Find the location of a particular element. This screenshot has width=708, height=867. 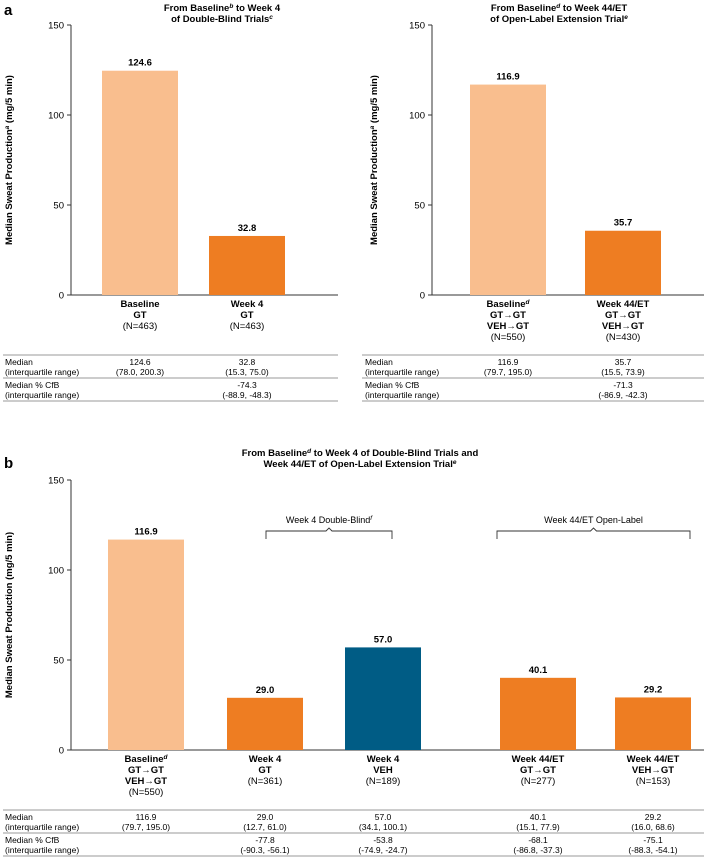

text-run: Week 4 Double-Blind is located at coordinates (328, 520).